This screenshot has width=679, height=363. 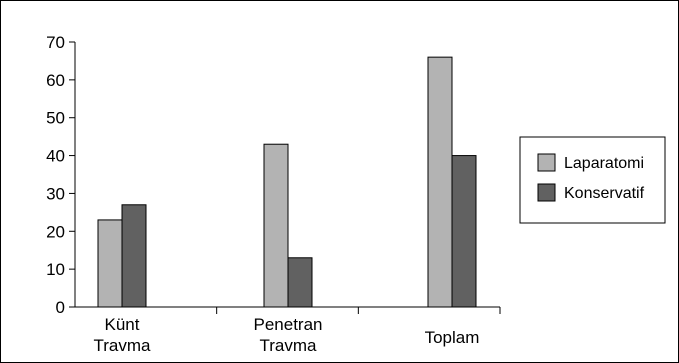 I want to click on legend-box, so click(x=592, y=180).